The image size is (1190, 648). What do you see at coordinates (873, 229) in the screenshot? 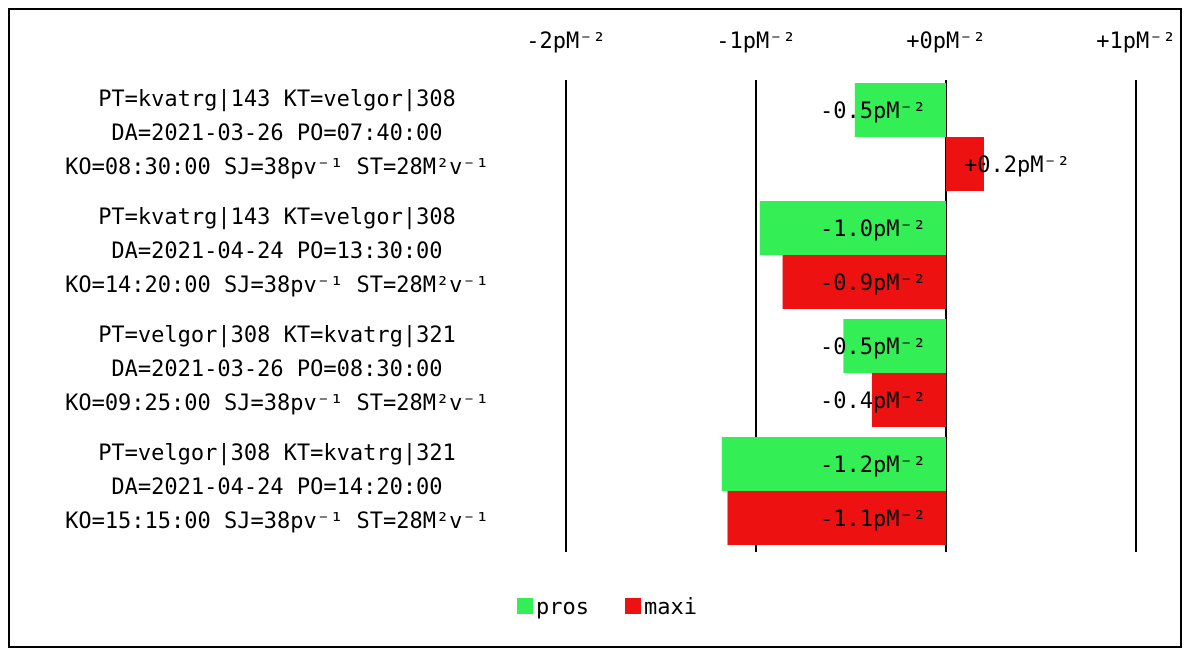
I see `value-label: -1.0pM⁻²` at bounding box center [873, 229].